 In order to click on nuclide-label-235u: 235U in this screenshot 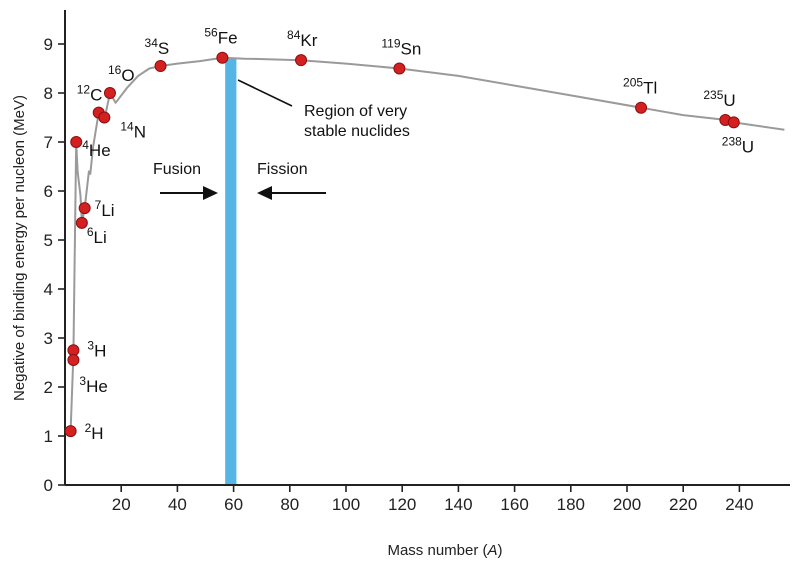, I will do `click(719, 99)`.